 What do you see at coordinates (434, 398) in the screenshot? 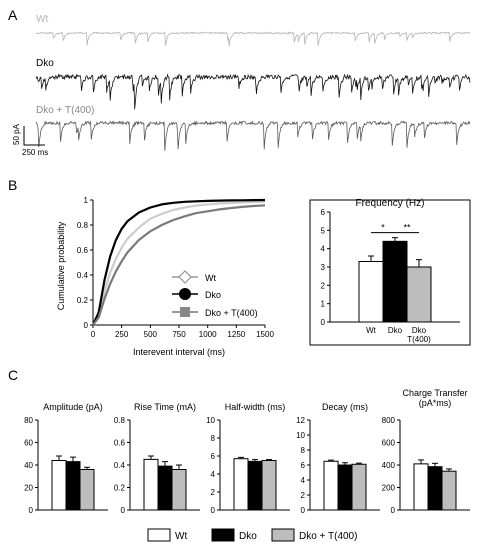
I see `kinetics-title: Charge Transfer (pA*ms)` at bounding box center [434, 398].